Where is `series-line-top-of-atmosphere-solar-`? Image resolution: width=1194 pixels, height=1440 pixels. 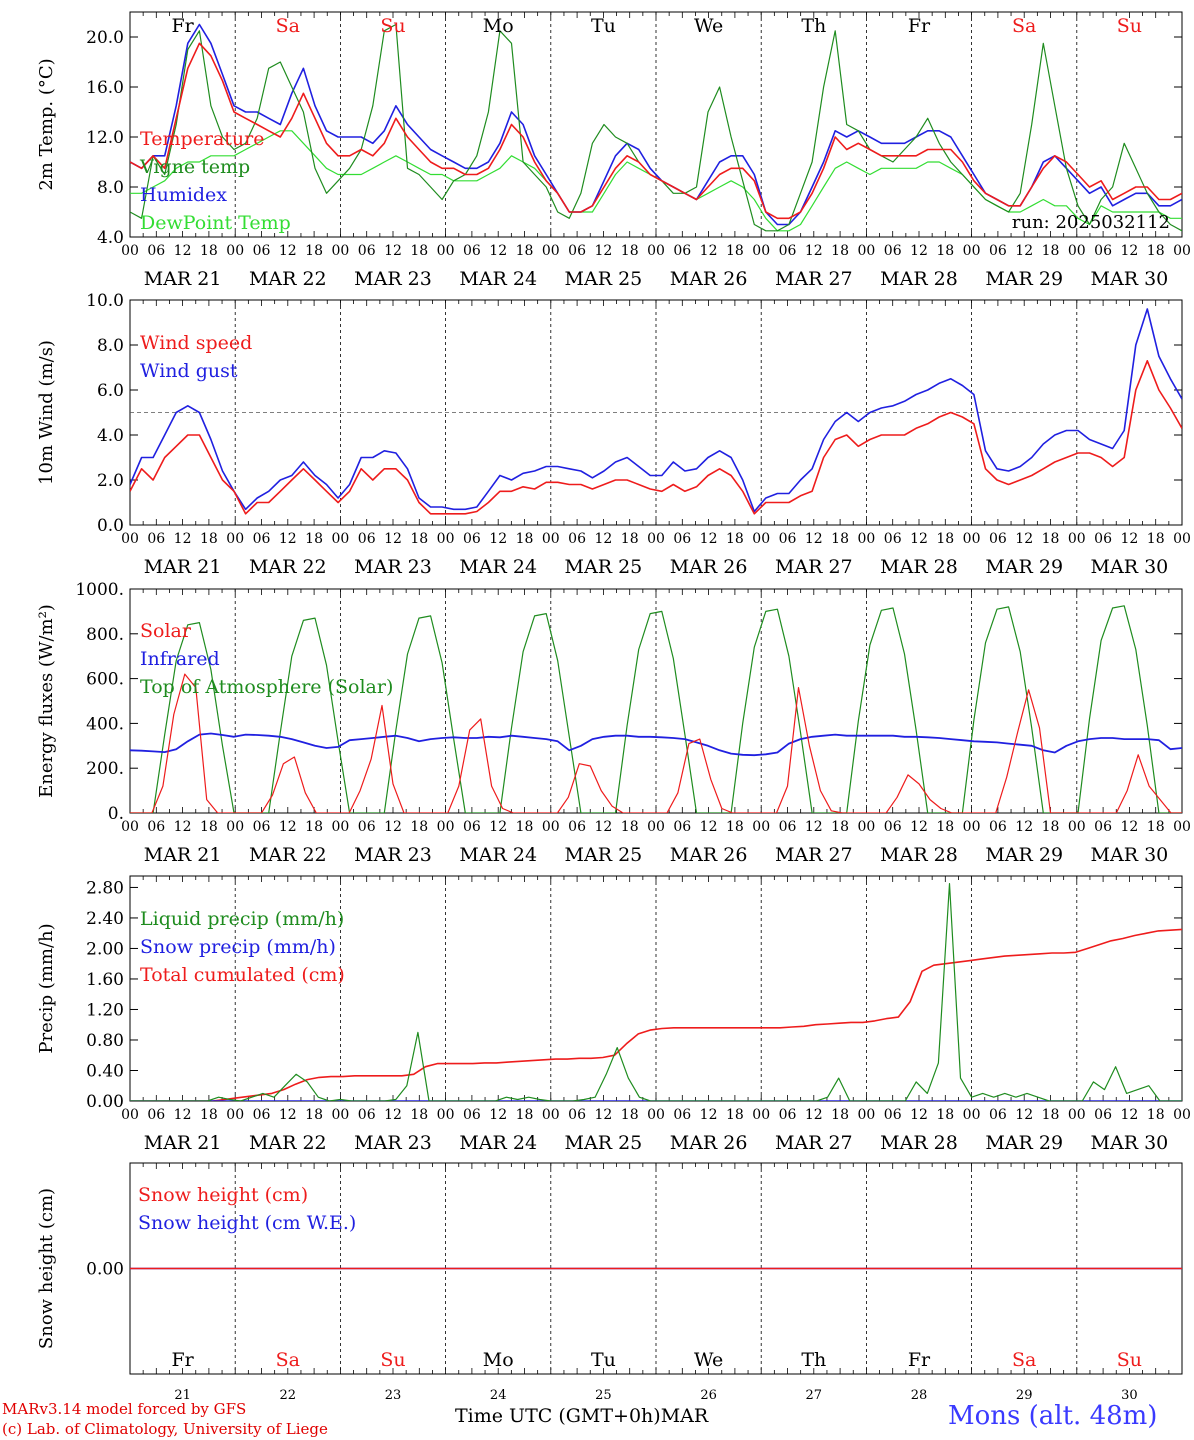
series-line-top-of-atmosphere-solar- is located at coordinates (656, 709).